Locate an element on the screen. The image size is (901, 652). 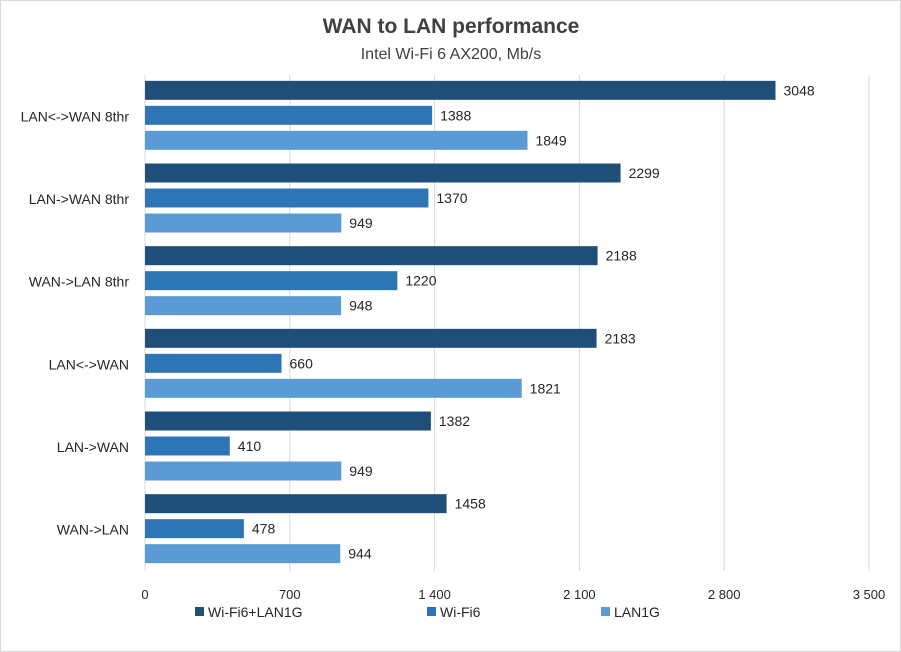
x-tick-label: 1 400 is located at coordinates (434, 594).